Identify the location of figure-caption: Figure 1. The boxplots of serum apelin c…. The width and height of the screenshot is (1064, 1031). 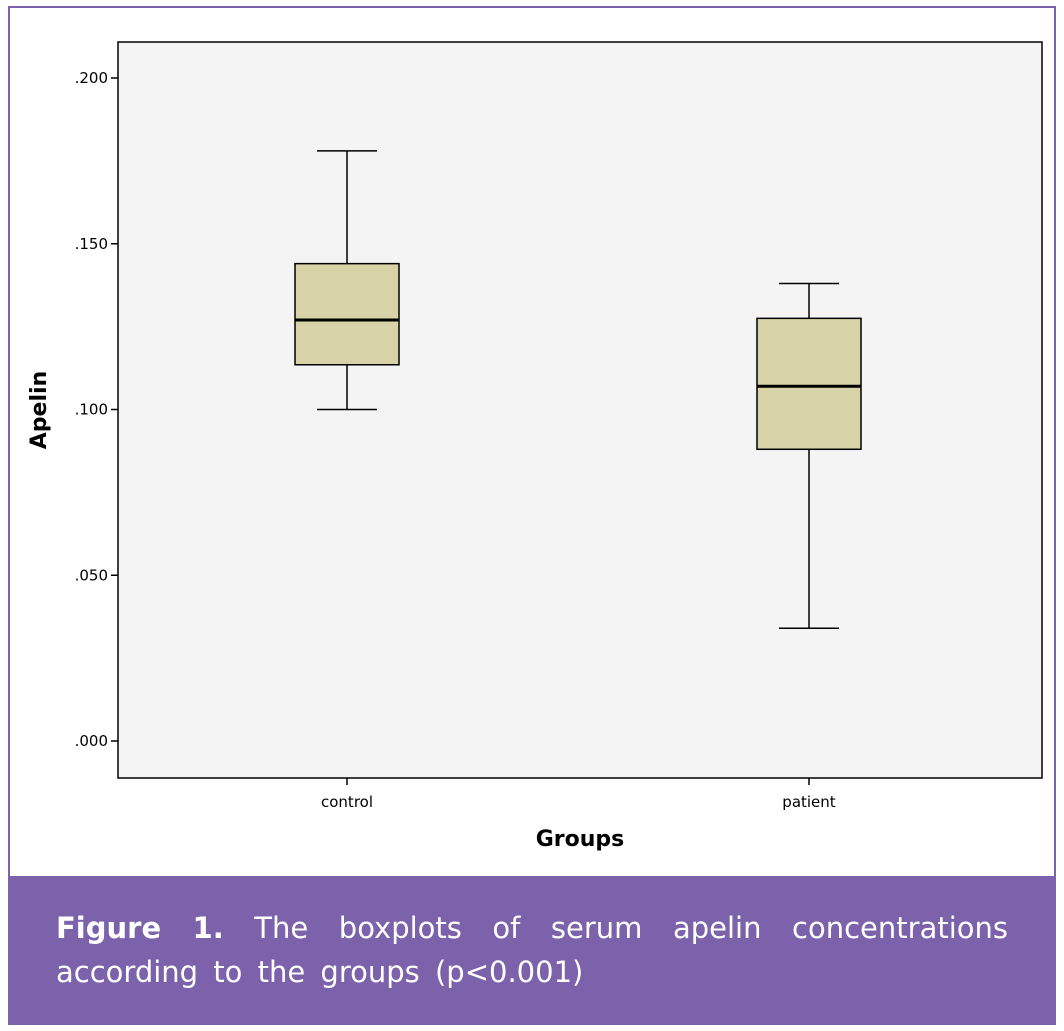
(532, 950).